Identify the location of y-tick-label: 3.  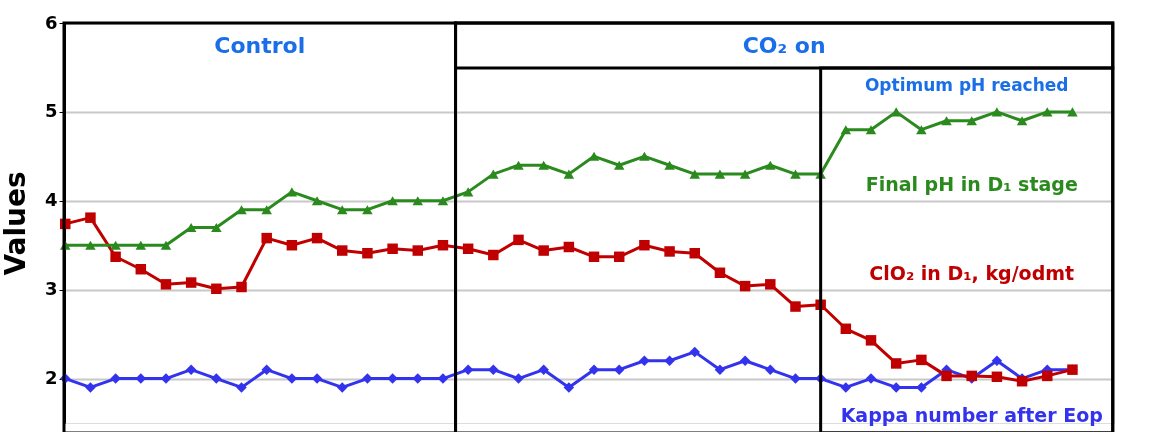
(51, 289).